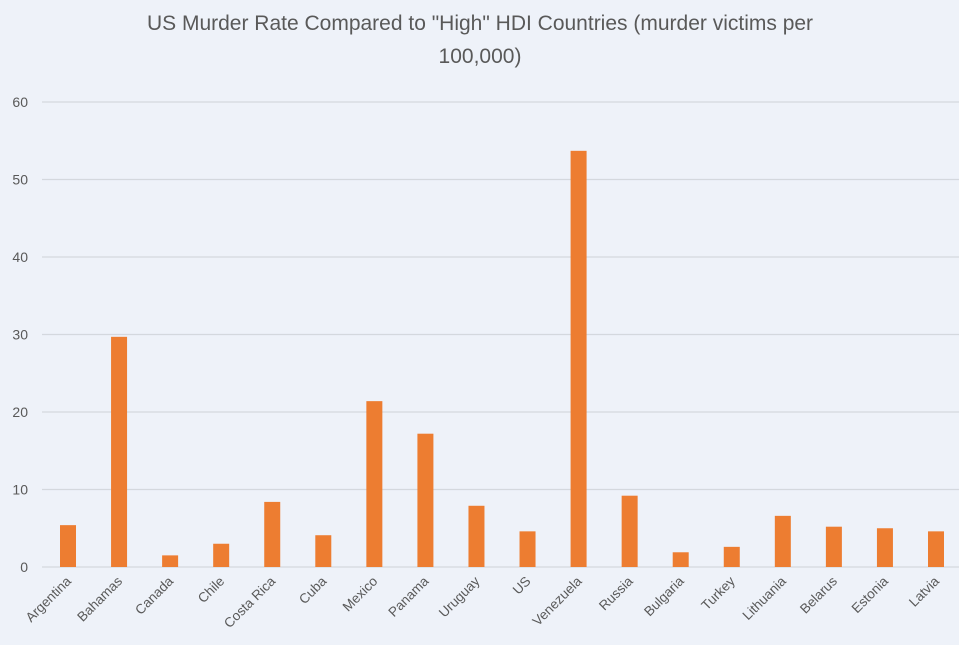 This screenshot has height=645, width=959. Describe the element at coordinates (718, 593) in the screenshot. I see `x-tick-label: Turkey` at that location.